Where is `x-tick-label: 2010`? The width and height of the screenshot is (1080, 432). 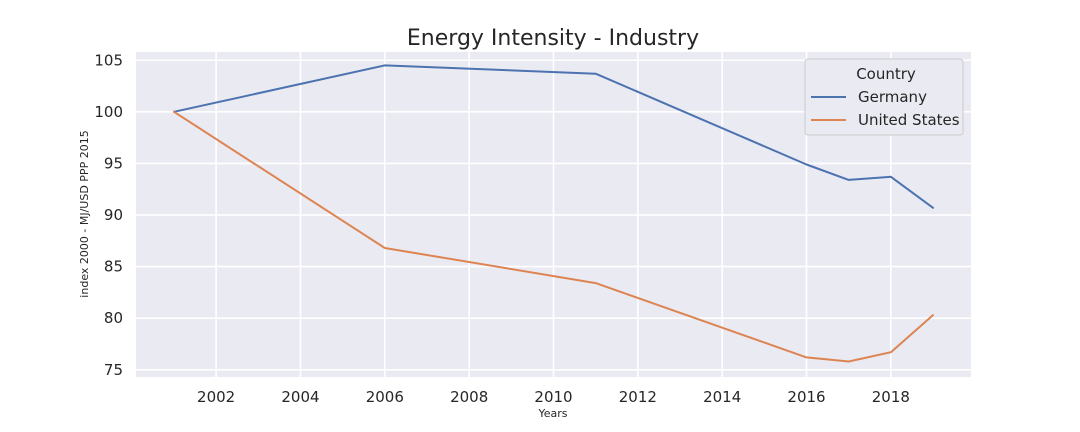 x-tick-label: 2010 is located at coordinates (553, 397).